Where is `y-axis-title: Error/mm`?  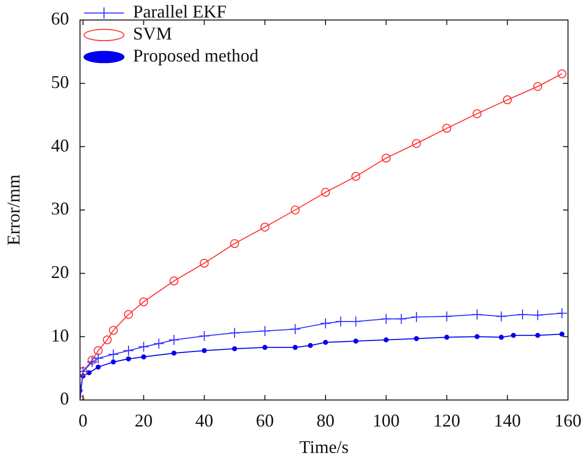 y-axis-title: Error/mm is located at coordinates (14, 210).